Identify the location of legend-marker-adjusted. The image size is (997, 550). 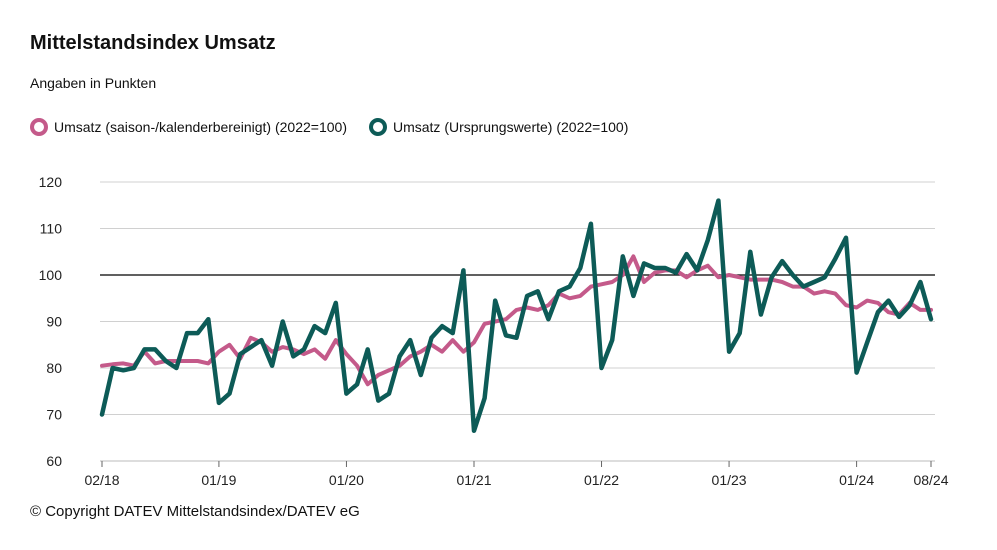
(39, 127).